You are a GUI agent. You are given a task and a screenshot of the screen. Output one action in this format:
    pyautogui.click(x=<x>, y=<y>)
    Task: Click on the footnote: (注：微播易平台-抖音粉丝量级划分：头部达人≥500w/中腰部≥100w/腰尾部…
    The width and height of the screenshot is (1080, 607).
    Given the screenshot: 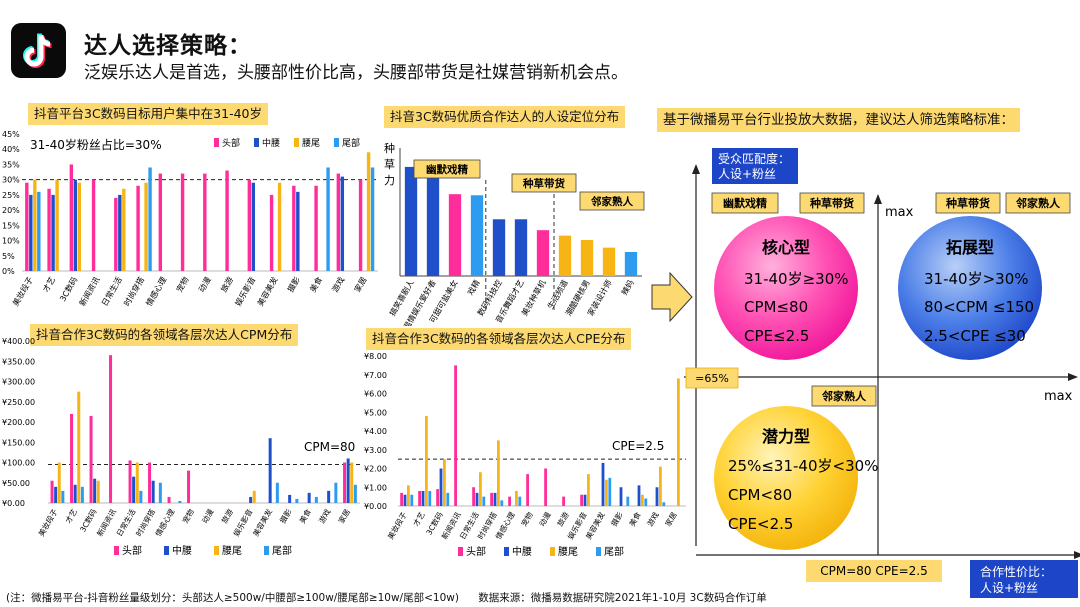 What is the action you would take?
    pyautogui.click(x=386, y=597)
    